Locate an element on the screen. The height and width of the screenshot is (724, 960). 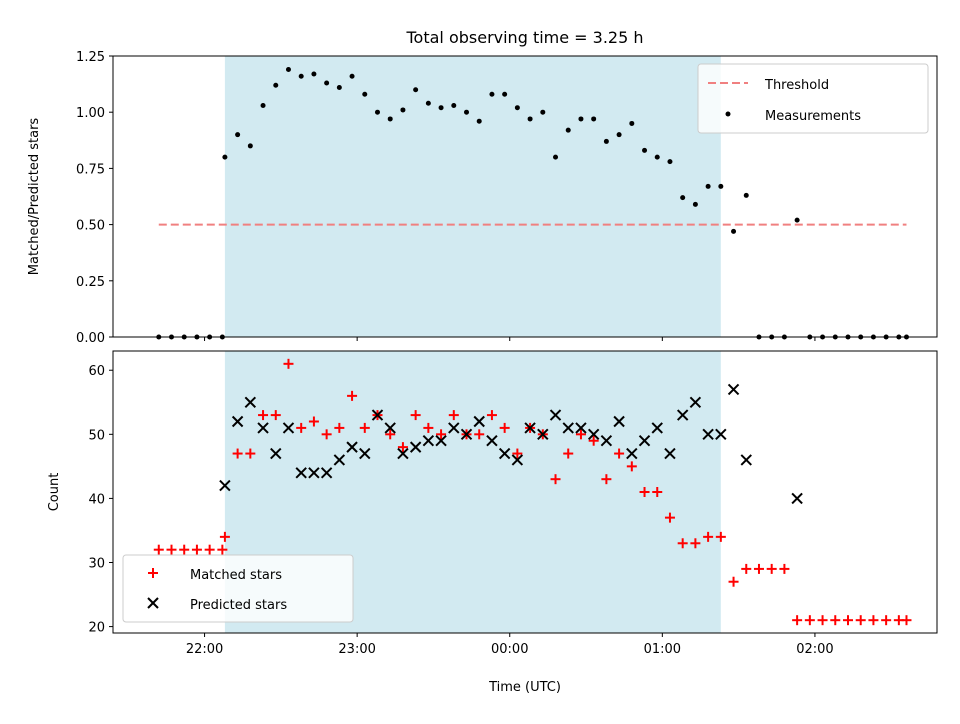
predicted-stars-legend-marker is located at coordinates (153, 603).